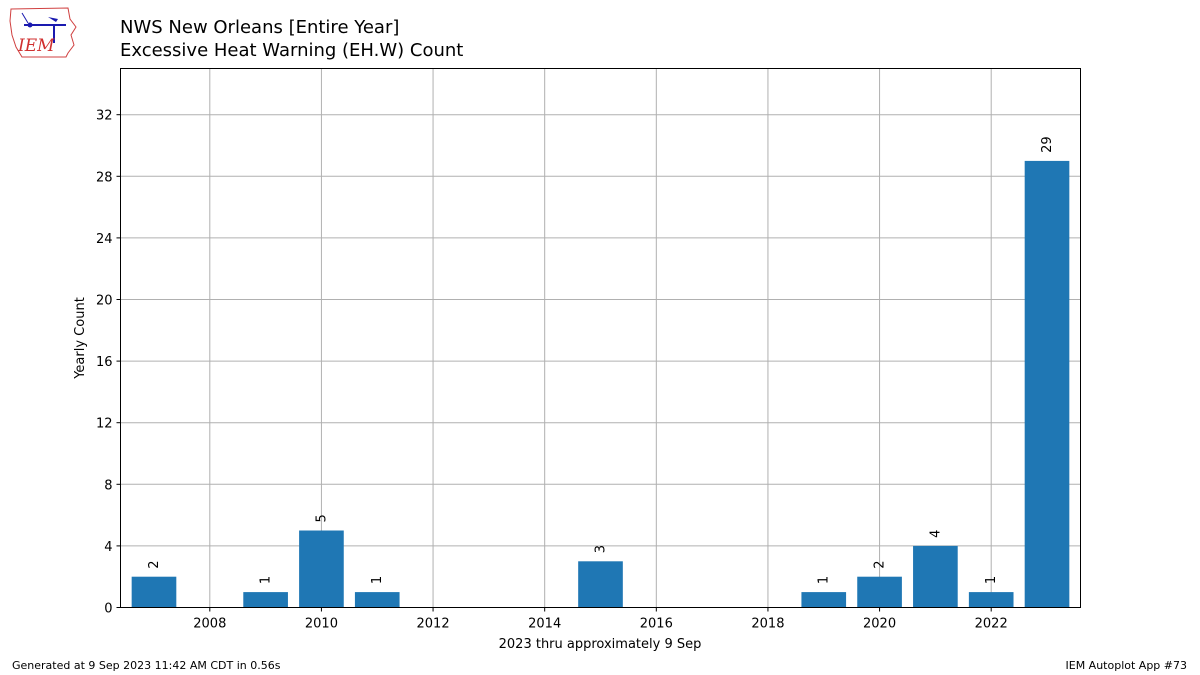 Image resolution: width=1200 pixels, height=675 pixels. I want to click on x-tick-label: 2020, so click(879, 624).